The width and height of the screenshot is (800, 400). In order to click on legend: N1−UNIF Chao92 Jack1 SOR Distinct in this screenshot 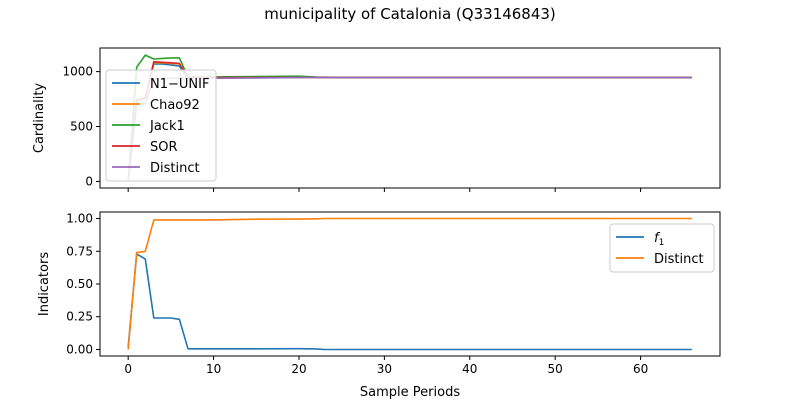, I will do `click(161, 125)`.